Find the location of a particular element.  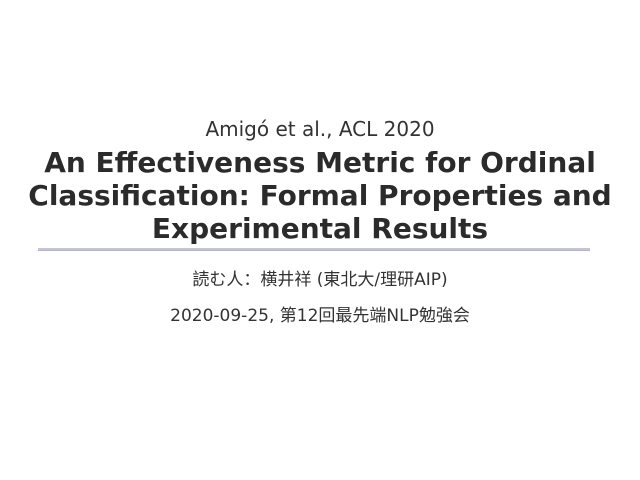

paper-title-line-3: Experimental Results is located at coordinates (320, 228).